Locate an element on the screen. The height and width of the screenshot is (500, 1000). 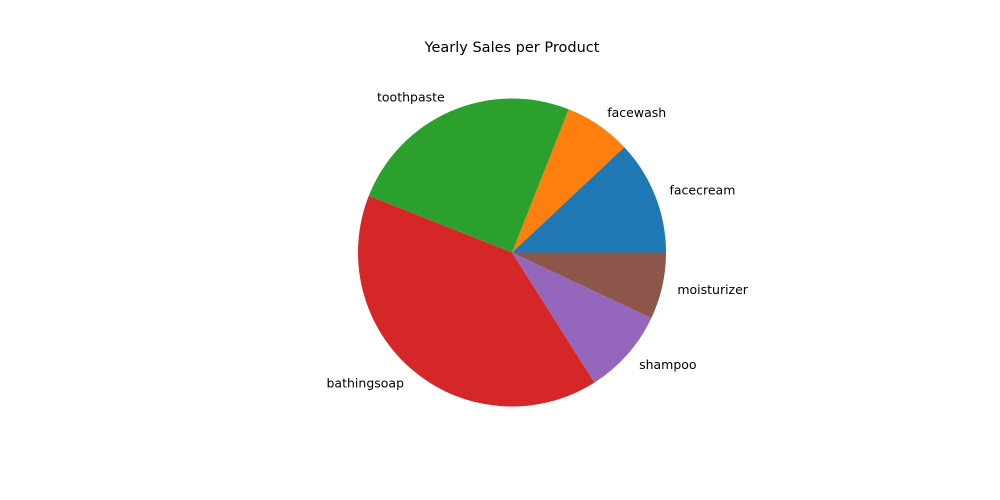
pie-slice-facewash is located at coordinates (568, 181).